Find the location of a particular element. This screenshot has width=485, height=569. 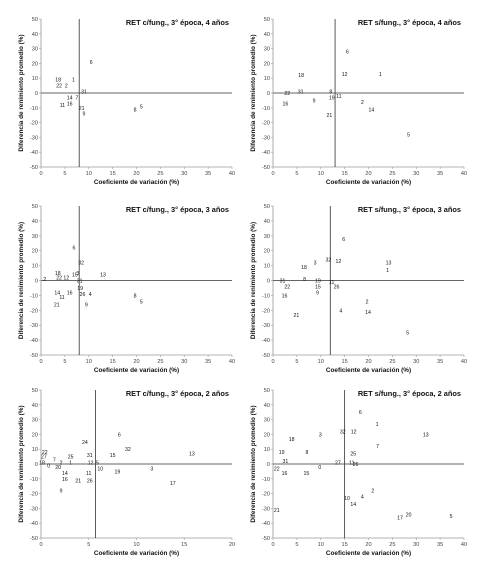

y-tick-label: -30 is located at coordinates (34, 326).